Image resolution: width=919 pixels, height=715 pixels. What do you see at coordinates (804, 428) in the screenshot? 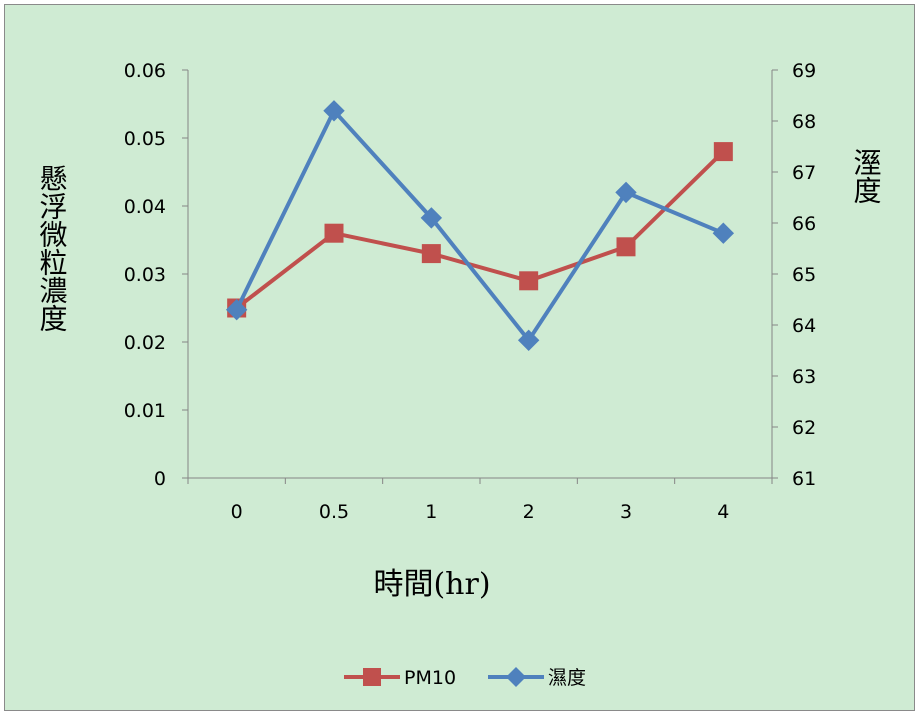
I see `right-tick-label: 62` at bounding box center [804, 428].